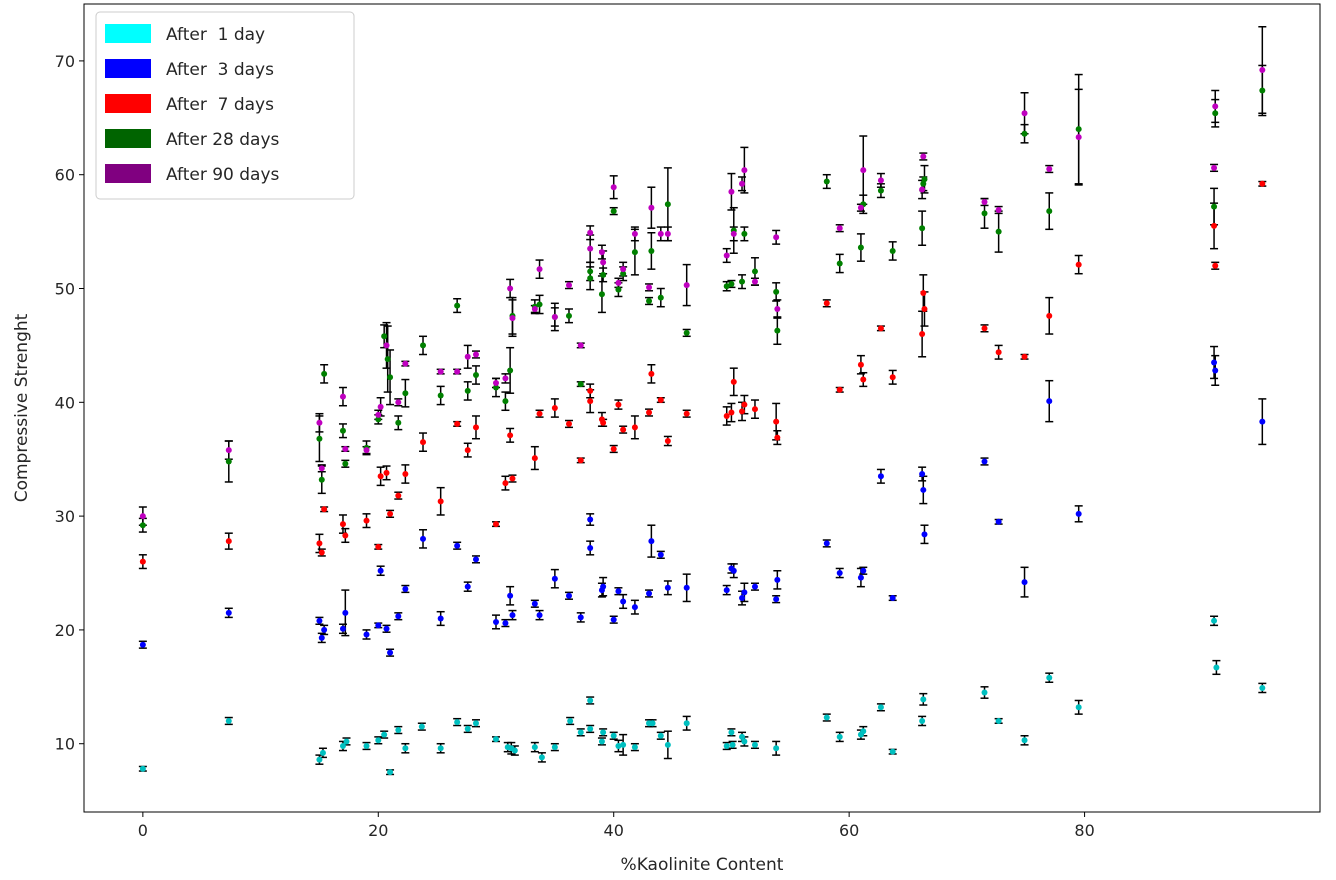 Image resolution: width=1336 pixels, height=880 pixels. What do you see at coordinates (143, 830) in the screenshot?
I see `x-tick-label: 0` at bounding box center [143, 830].